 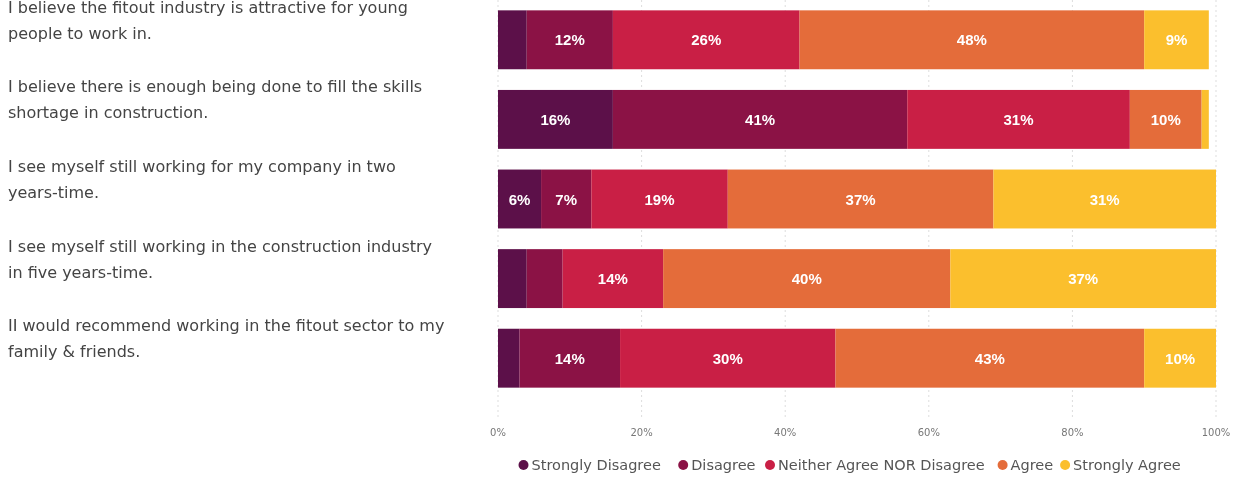 I want to click on data-label: 16%, so click(x=555, y=119).